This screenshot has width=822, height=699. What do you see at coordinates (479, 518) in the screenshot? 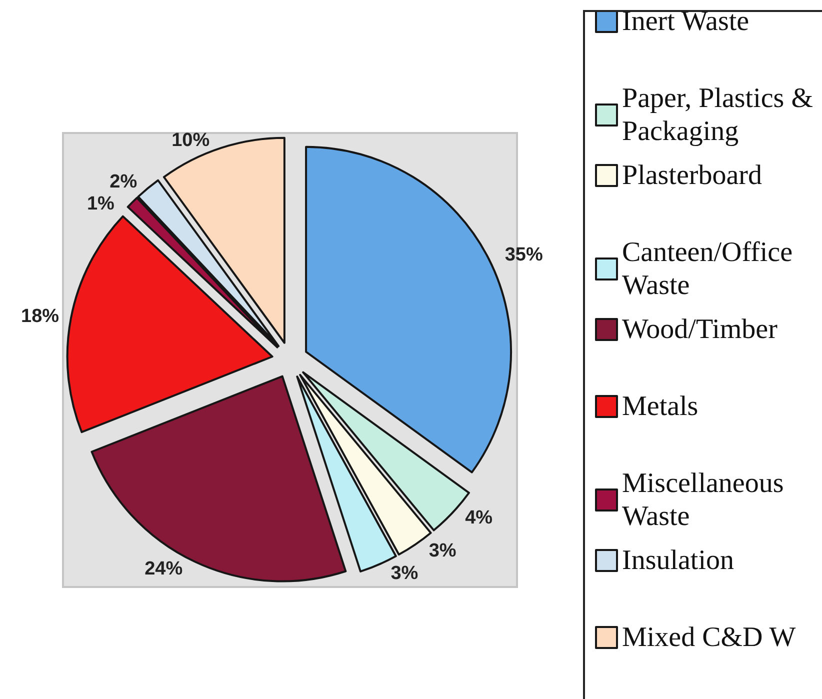
I see `data-label: 4%` at bounding box center [479, 518].